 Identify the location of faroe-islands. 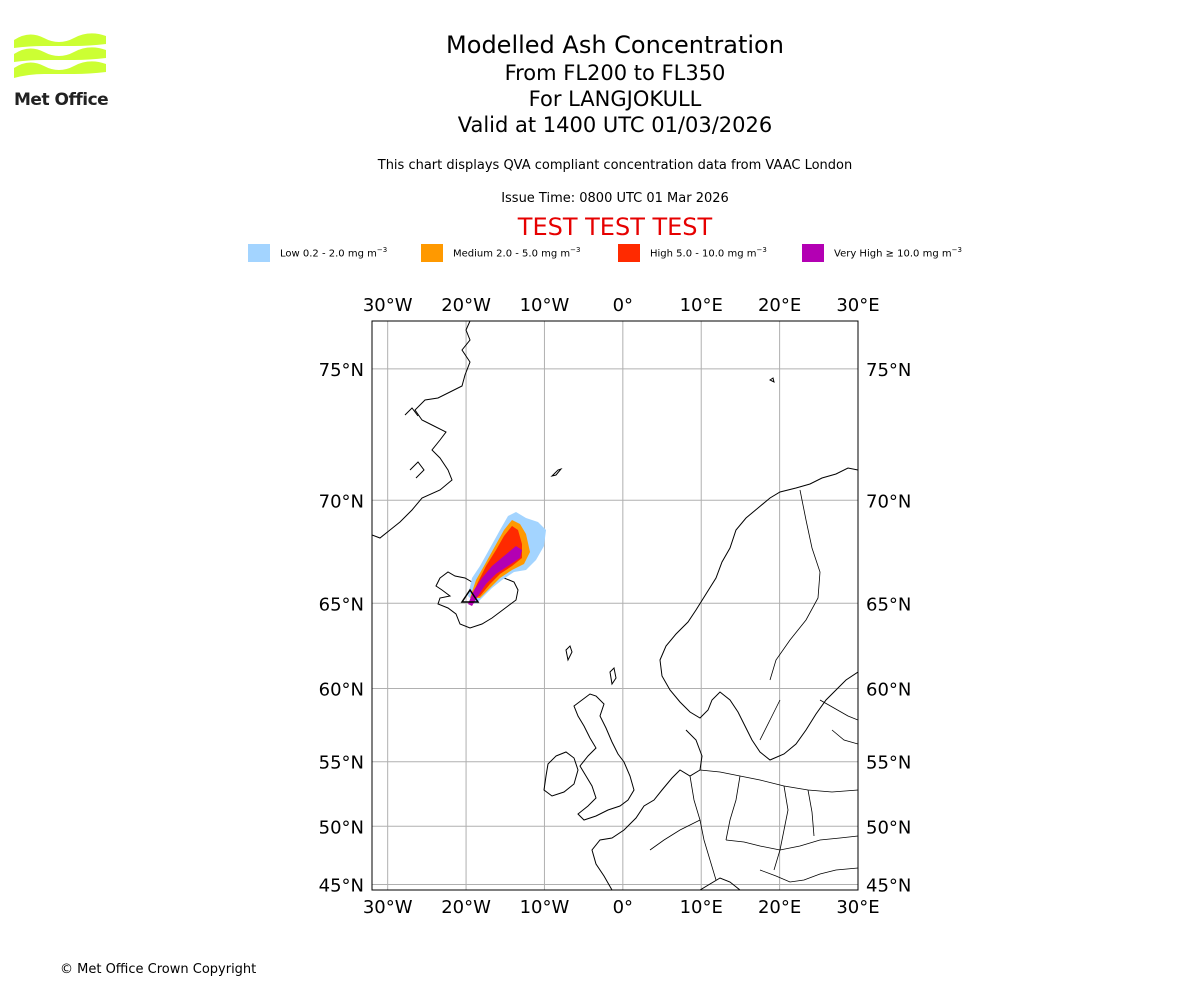
(569, 653).